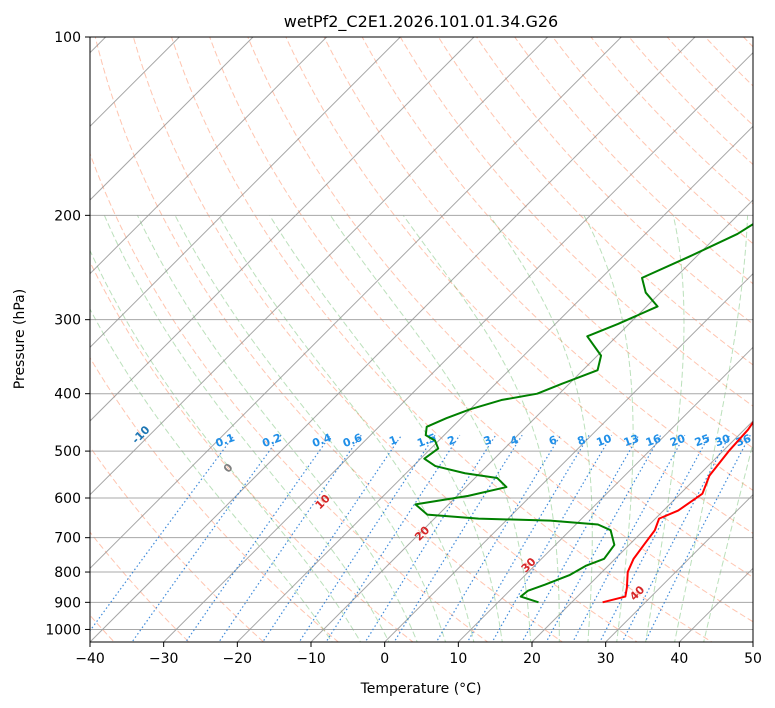 This screenshot has width=775, height=708. Describe the element at coordinates (225, 440) in the screenshot. I see `mixing-ratio-label: 0.1` at that location.